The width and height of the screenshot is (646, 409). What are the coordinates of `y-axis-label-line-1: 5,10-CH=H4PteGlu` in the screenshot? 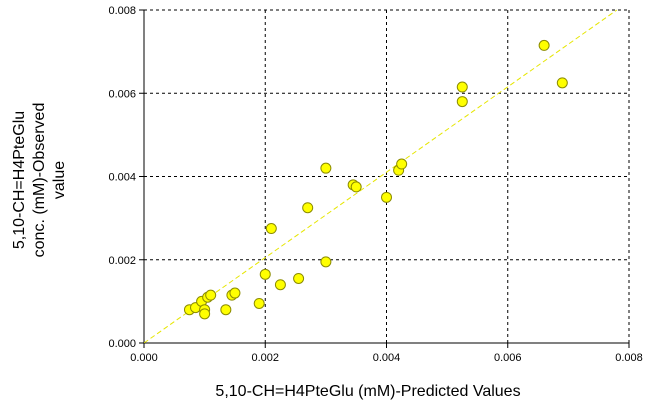 It's located at (19, 180).